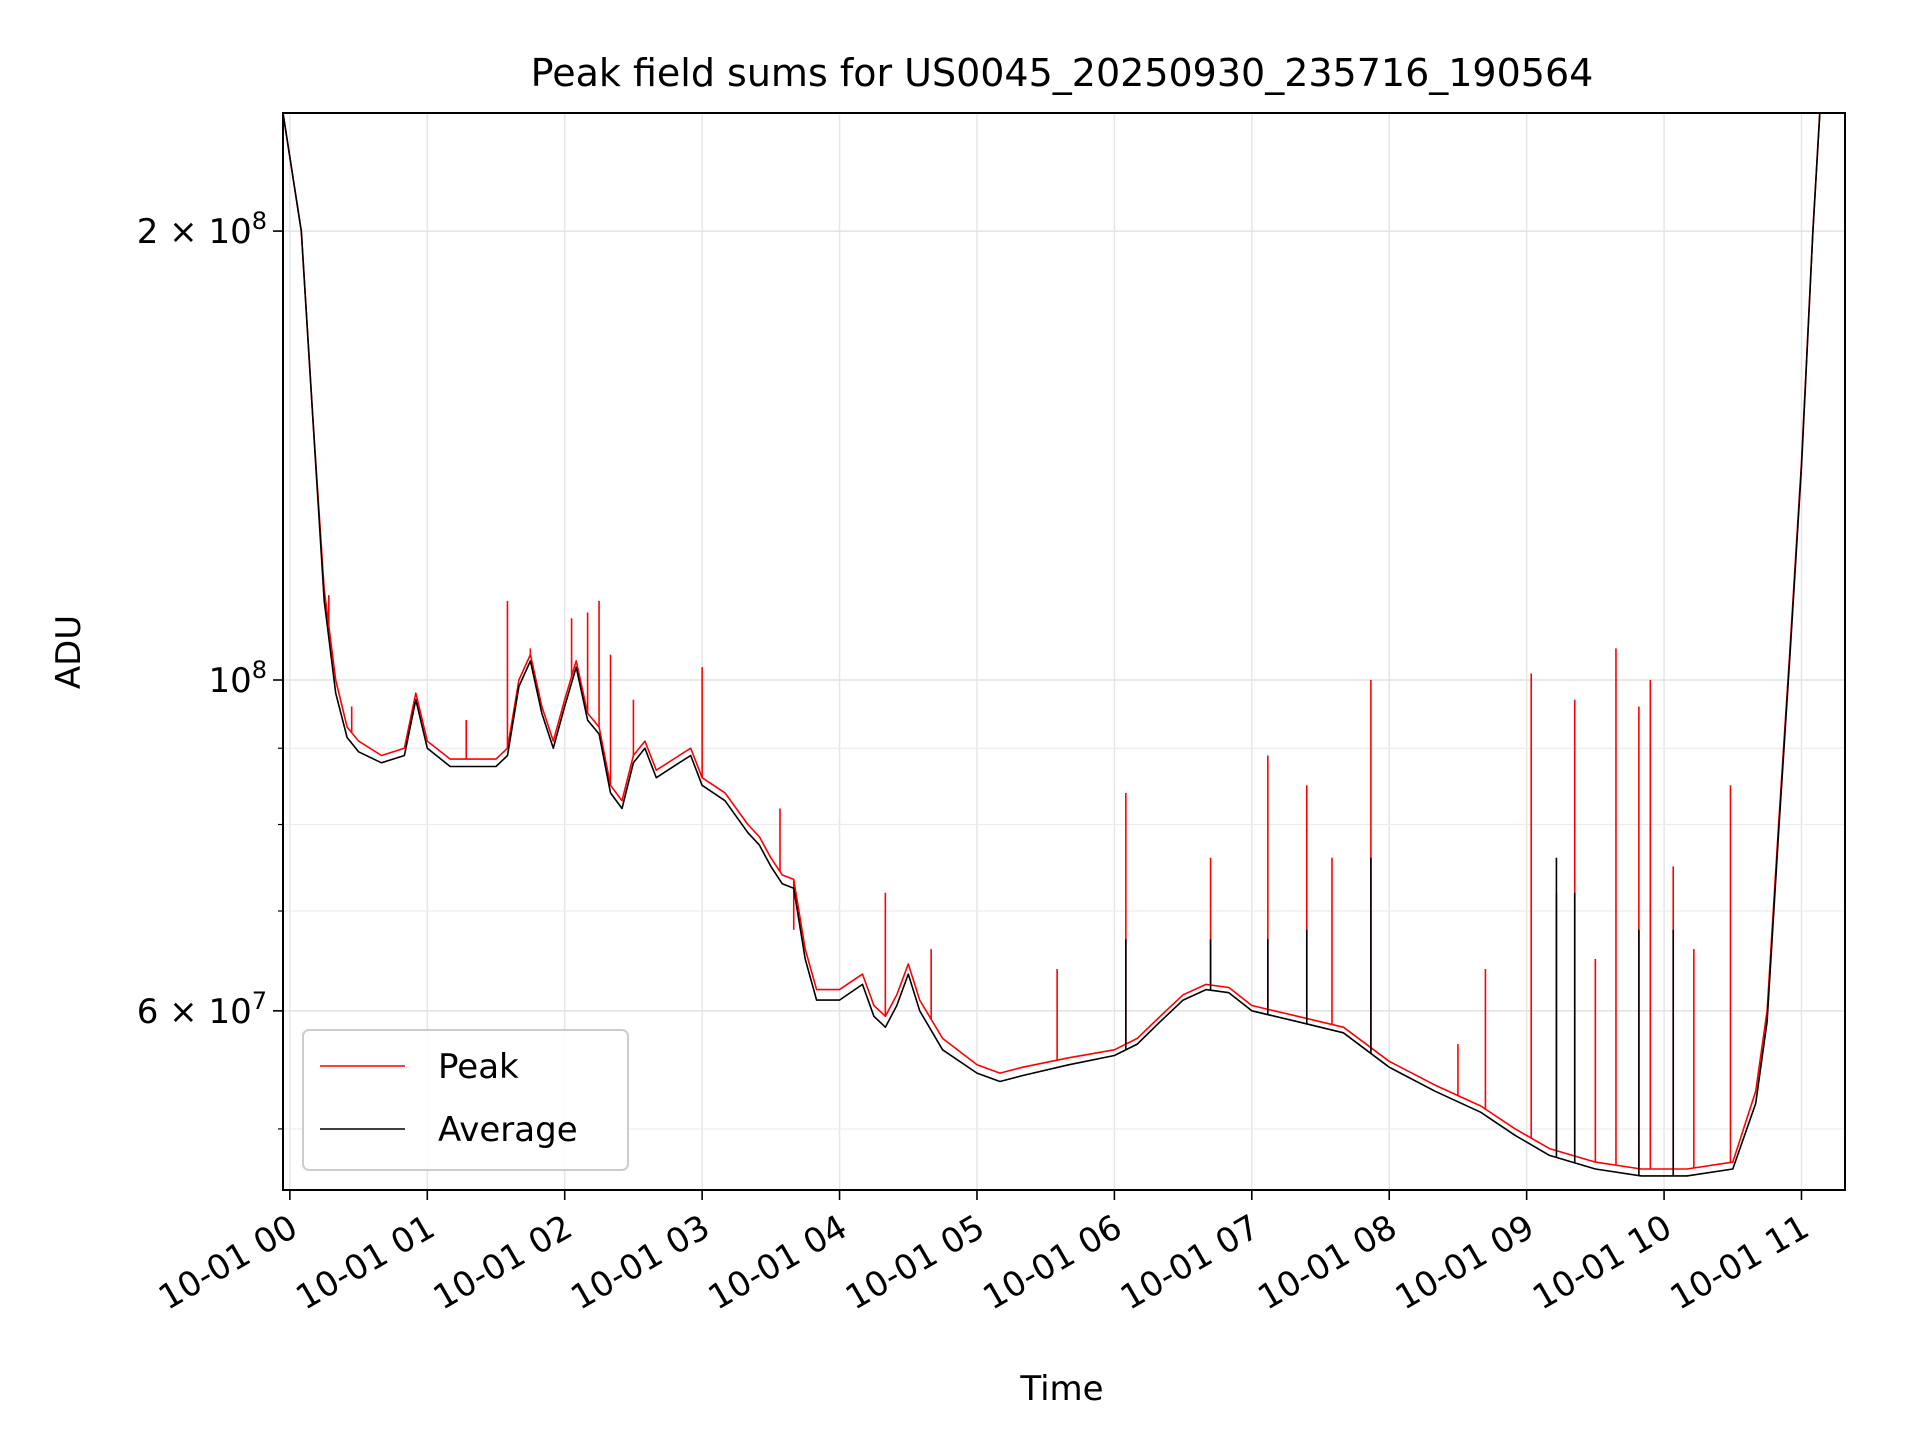  I want to click on x-tick-label: 10-01 10, so click(1602, 1262).